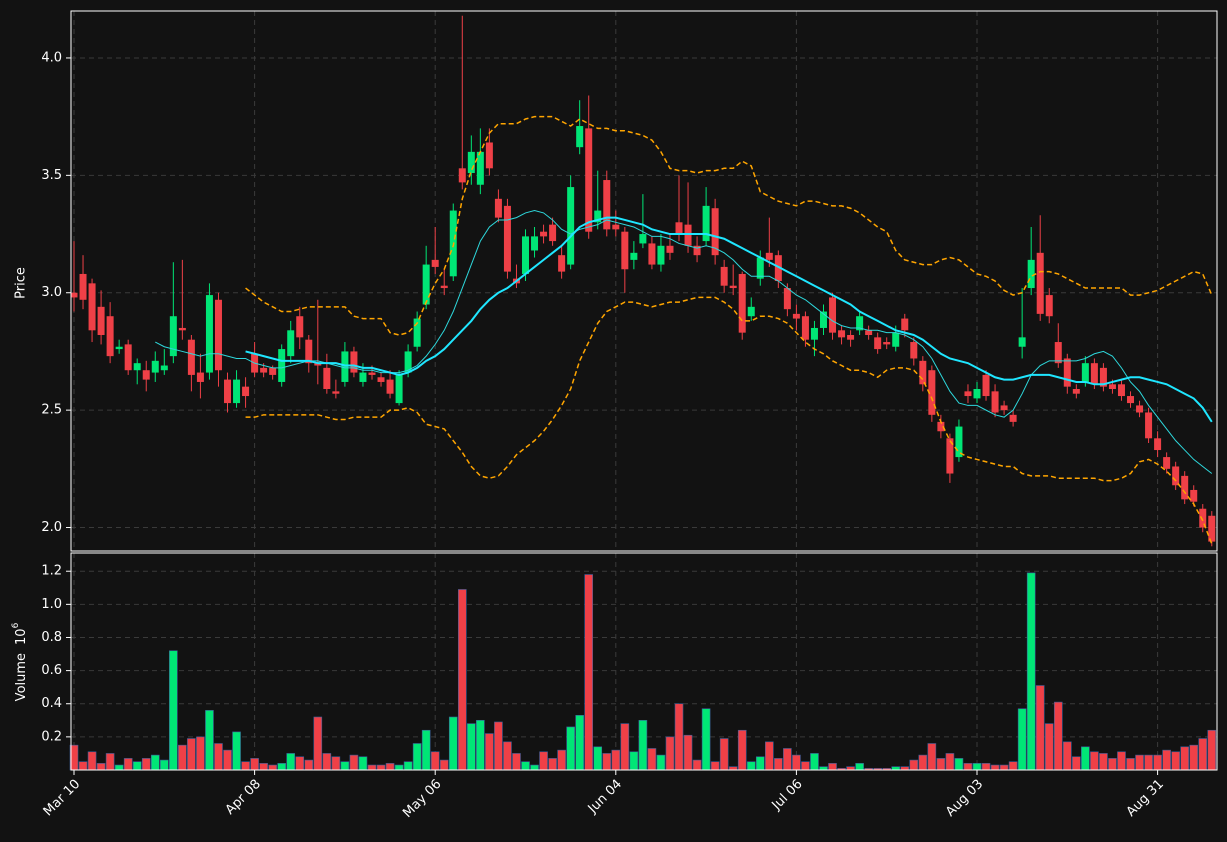 This screenshot has width=1227, height=842. What do you see at coordinates (21, 283) in the screenshot?
I see `price-axis-label: Price` at bounding box center [21, 283].